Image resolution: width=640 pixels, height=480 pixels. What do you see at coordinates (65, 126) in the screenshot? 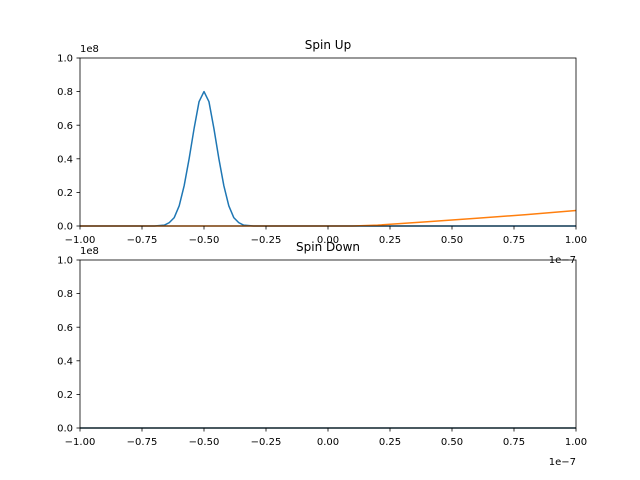
I see `spin-up-y-tick-label: 0.6` at bounding box center [65, 126].